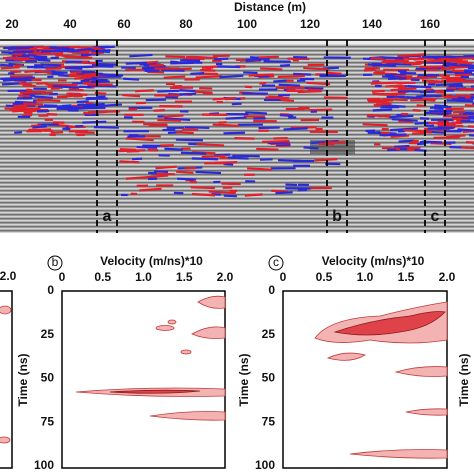 This screenshot has height=474, width=474. What do you see at coordinates (44, 465) in the screenshot?
I see `y-tick-label: 100` at bounding box center [44, 465].